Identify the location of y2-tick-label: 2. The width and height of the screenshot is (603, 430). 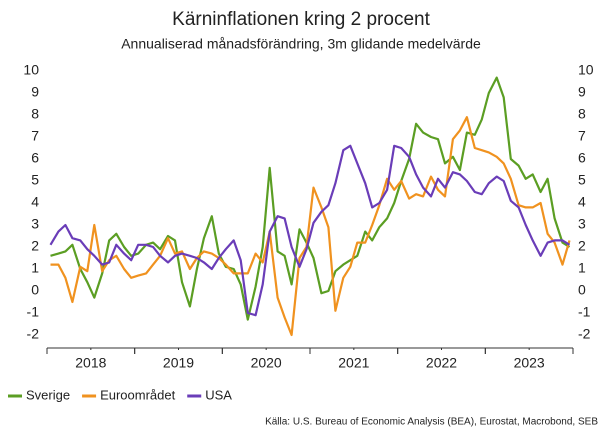
(582, 246).